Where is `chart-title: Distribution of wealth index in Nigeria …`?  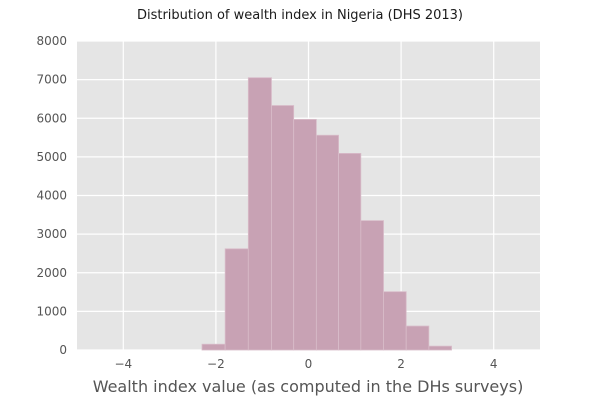
chart-title: Distribution of wealth index in Nigeria … is located at coordinates (300, 15).